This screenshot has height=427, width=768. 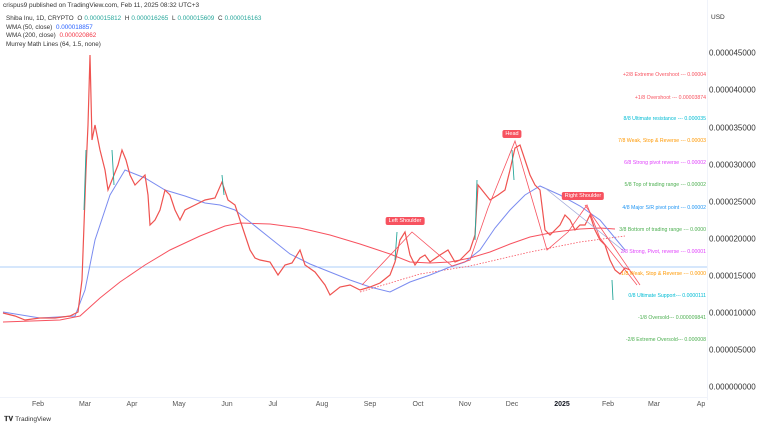 I want to click on x-tick: Aug, so click(x=322, y=404).